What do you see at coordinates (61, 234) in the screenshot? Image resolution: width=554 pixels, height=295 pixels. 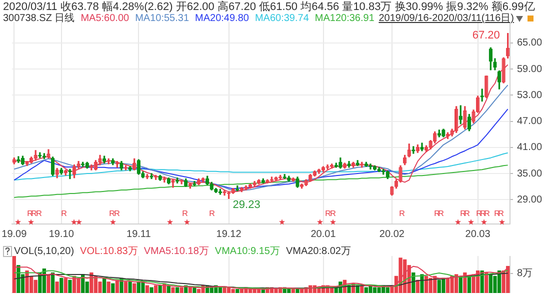 I see `x-tick-label: 19.10` at bounding box center [61, 234].